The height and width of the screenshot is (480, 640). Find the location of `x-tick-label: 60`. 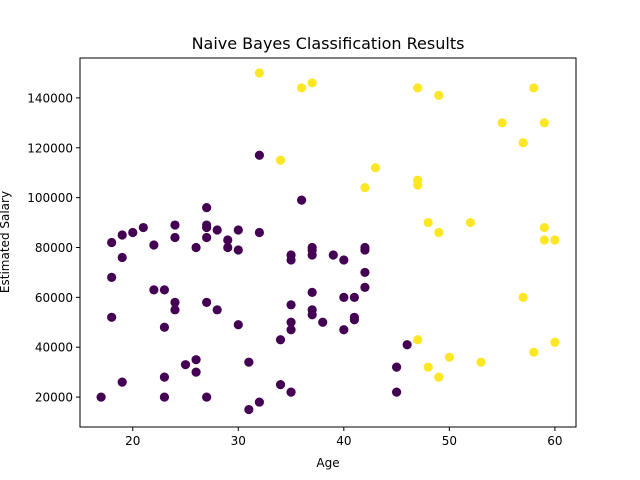

x-tick-label: 60 is located at coordinates (554, 441).